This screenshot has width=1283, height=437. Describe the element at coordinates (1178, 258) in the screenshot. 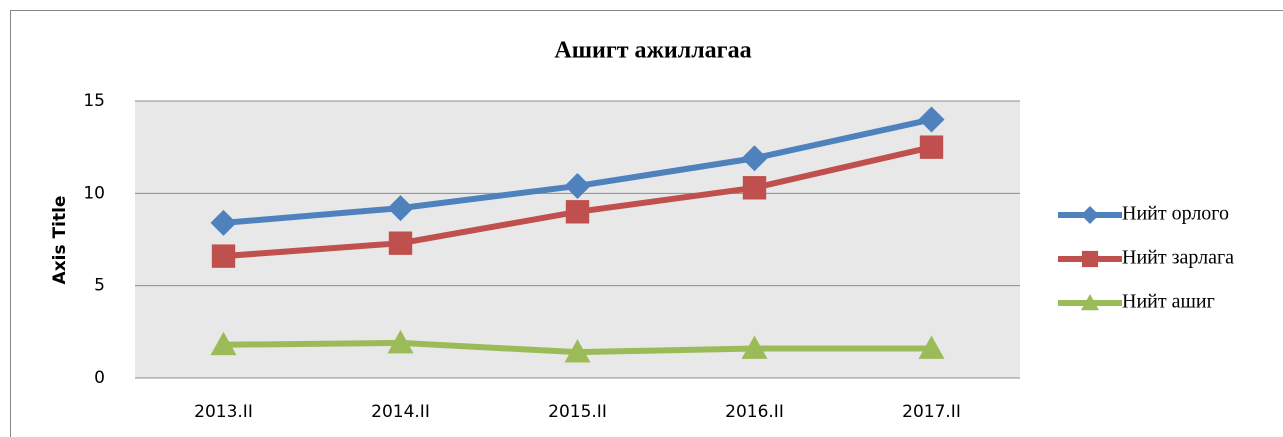

I see `legend-label: Нийт зарлага` at that location.